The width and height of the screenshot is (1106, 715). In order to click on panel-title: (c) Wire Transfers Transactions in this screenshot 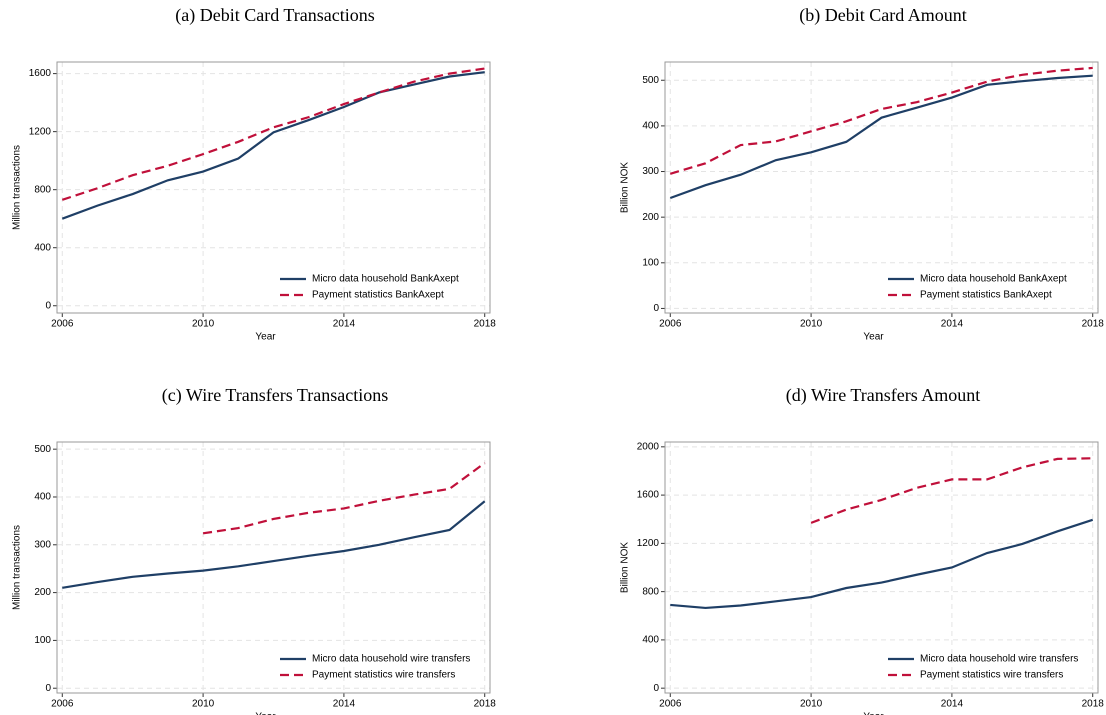, I will do `click(275, 395)`.